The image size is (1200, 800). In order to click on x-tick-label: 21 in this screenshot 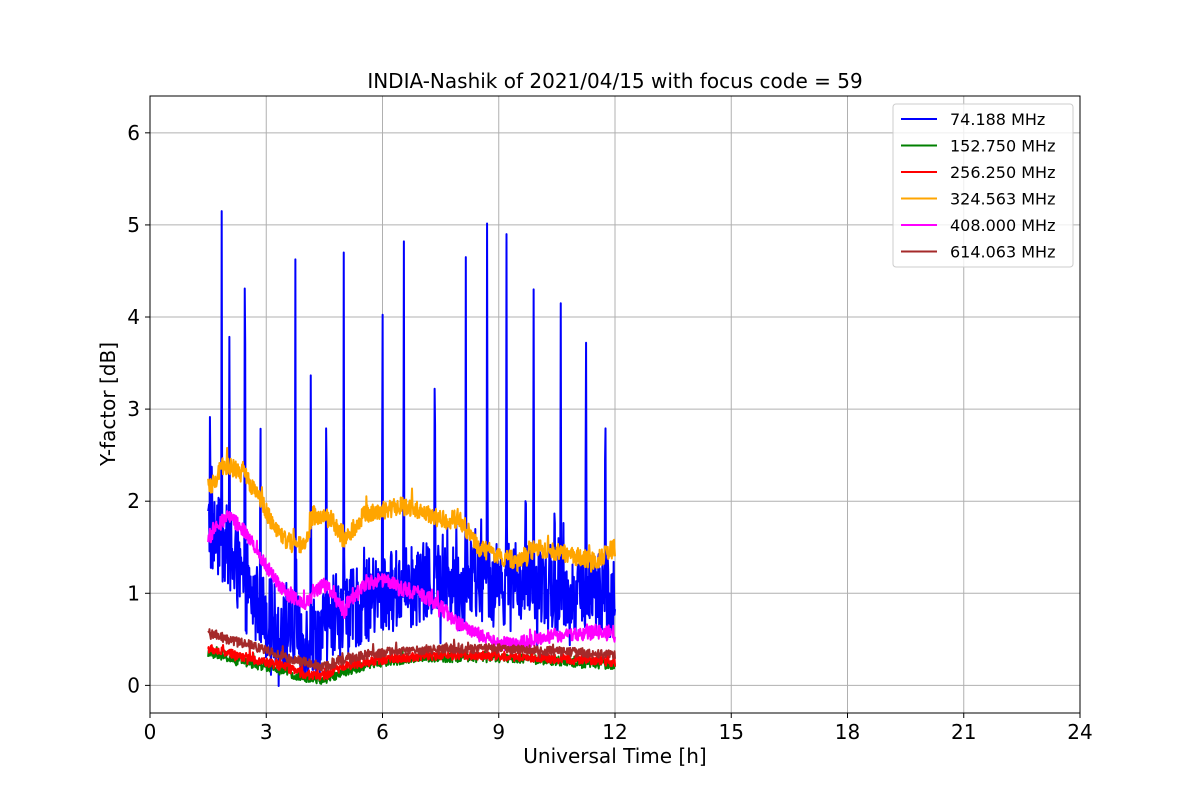, I will do `click(963, 732)`.